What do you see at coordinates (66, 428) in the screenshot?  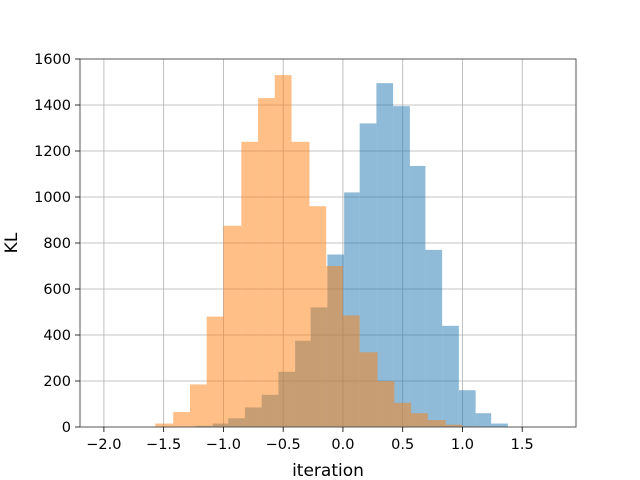 I see `y-tick-label: 0` at bounding box center [66, 428].